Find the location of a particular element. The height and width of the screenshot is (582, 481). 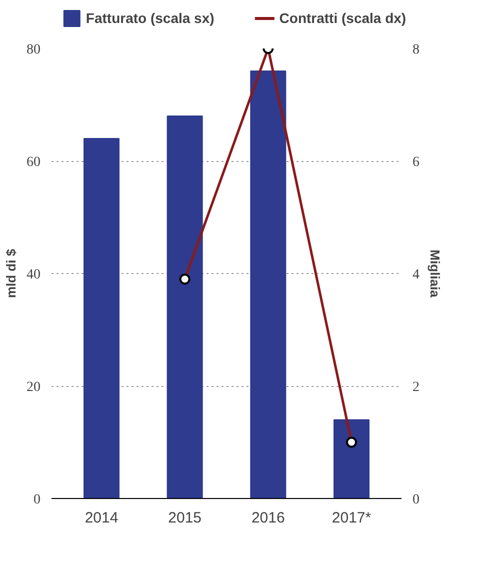

y2-tick-label: 0 is located at coordinates (416, 500).